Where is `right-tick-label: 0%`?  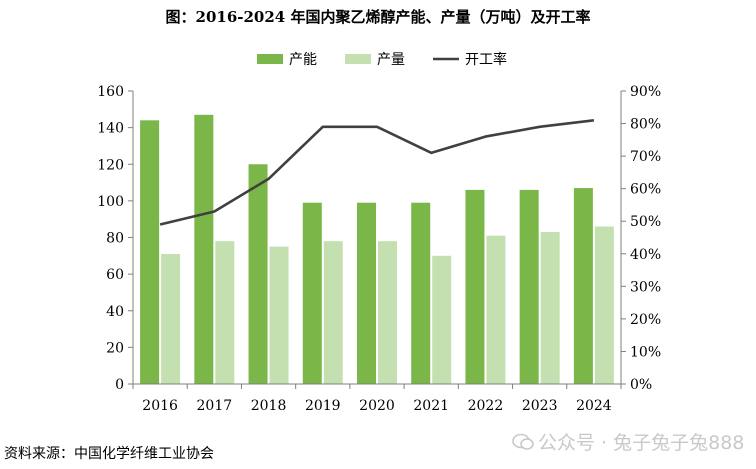 right-tick-label: 0% is located at coordinates (641, 385).